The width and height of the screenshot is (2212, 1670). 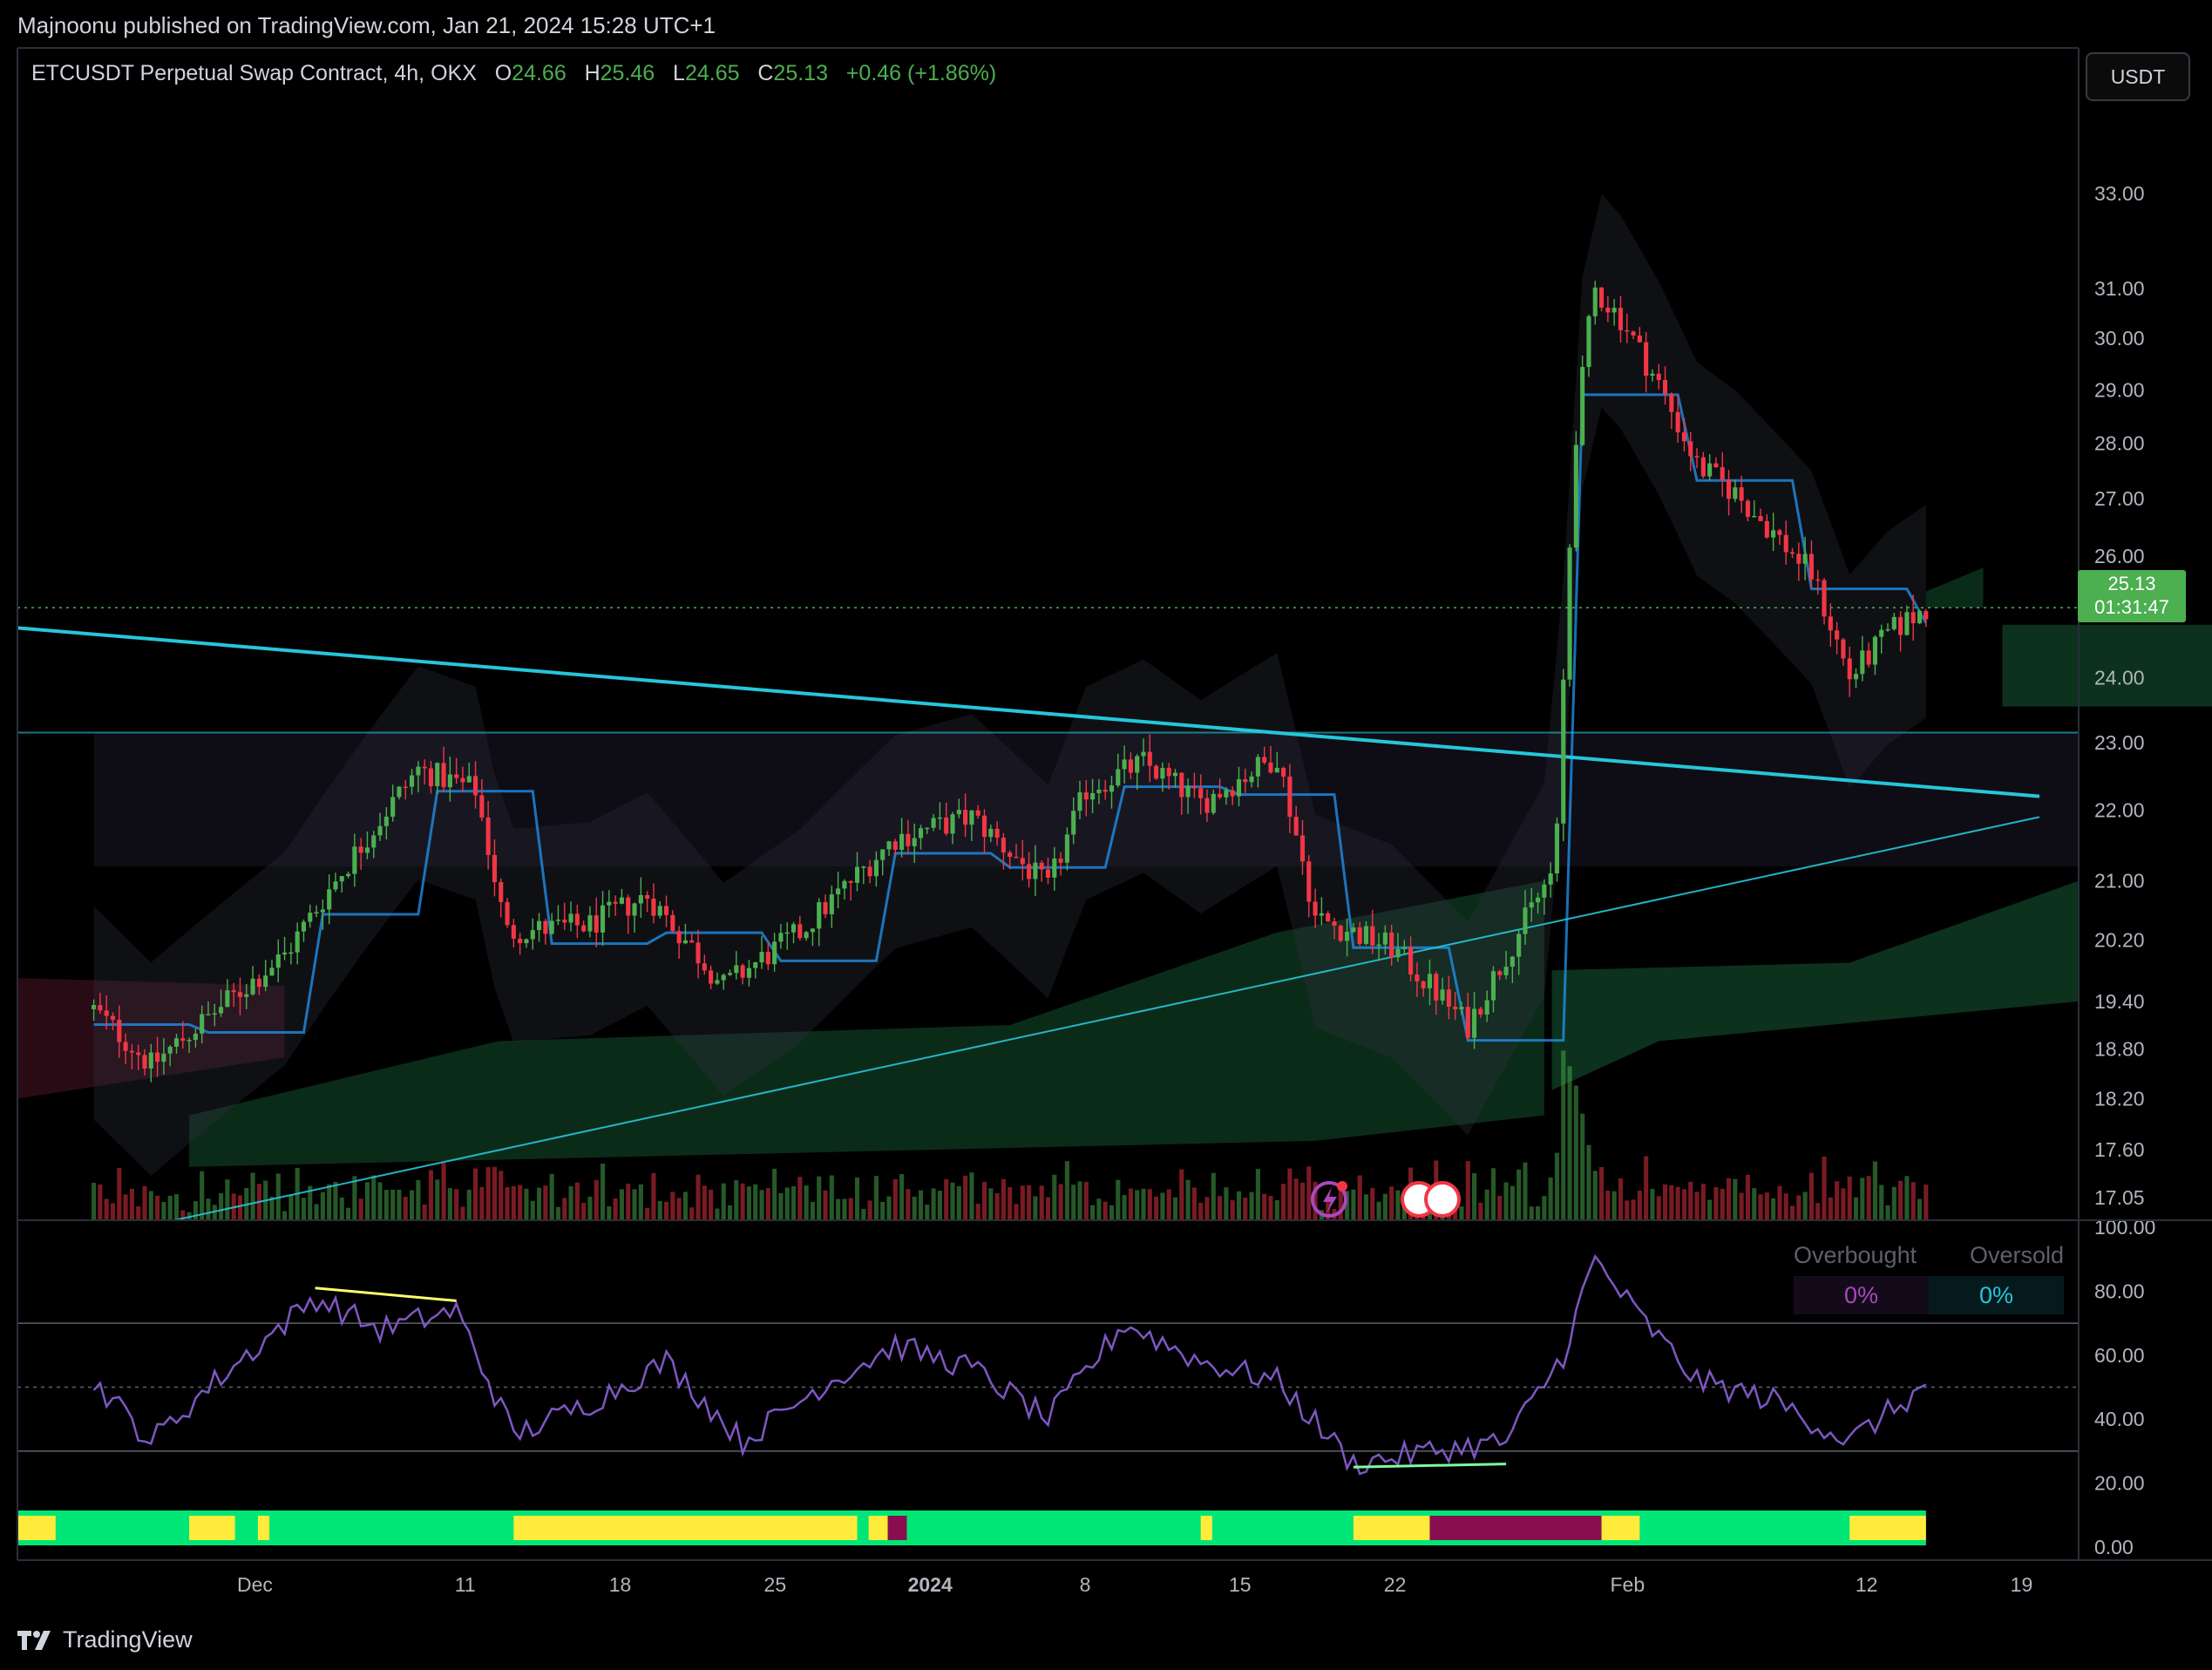 What do you see at coordinates (2138, 76) in the screenshot?
I see `currency-button: USDT` at bounding box center [2138, 76].